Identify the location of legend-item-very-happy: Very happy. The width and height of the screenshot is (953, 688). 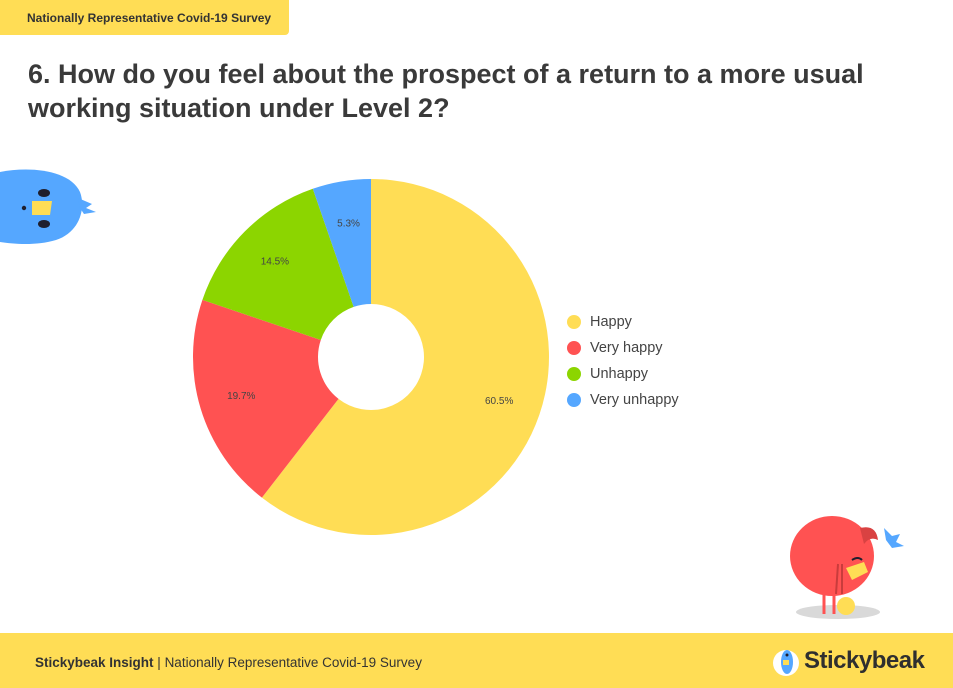
(623, 348).